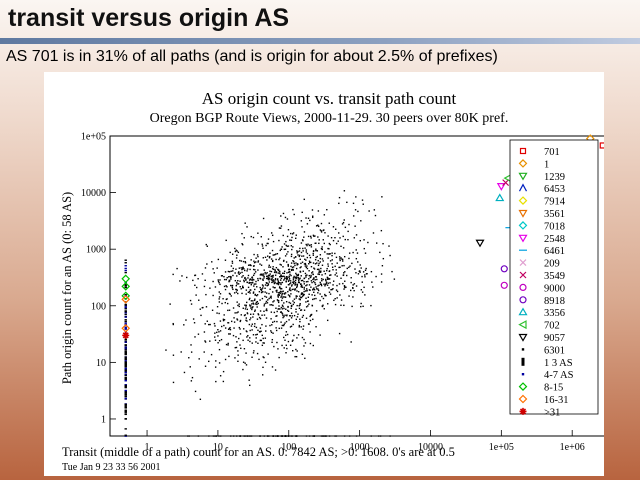 The image size is (640, 480). Describe the element at coordinates (103, 419) in the screenshot. I see `y-tick-label: 1` at that location.